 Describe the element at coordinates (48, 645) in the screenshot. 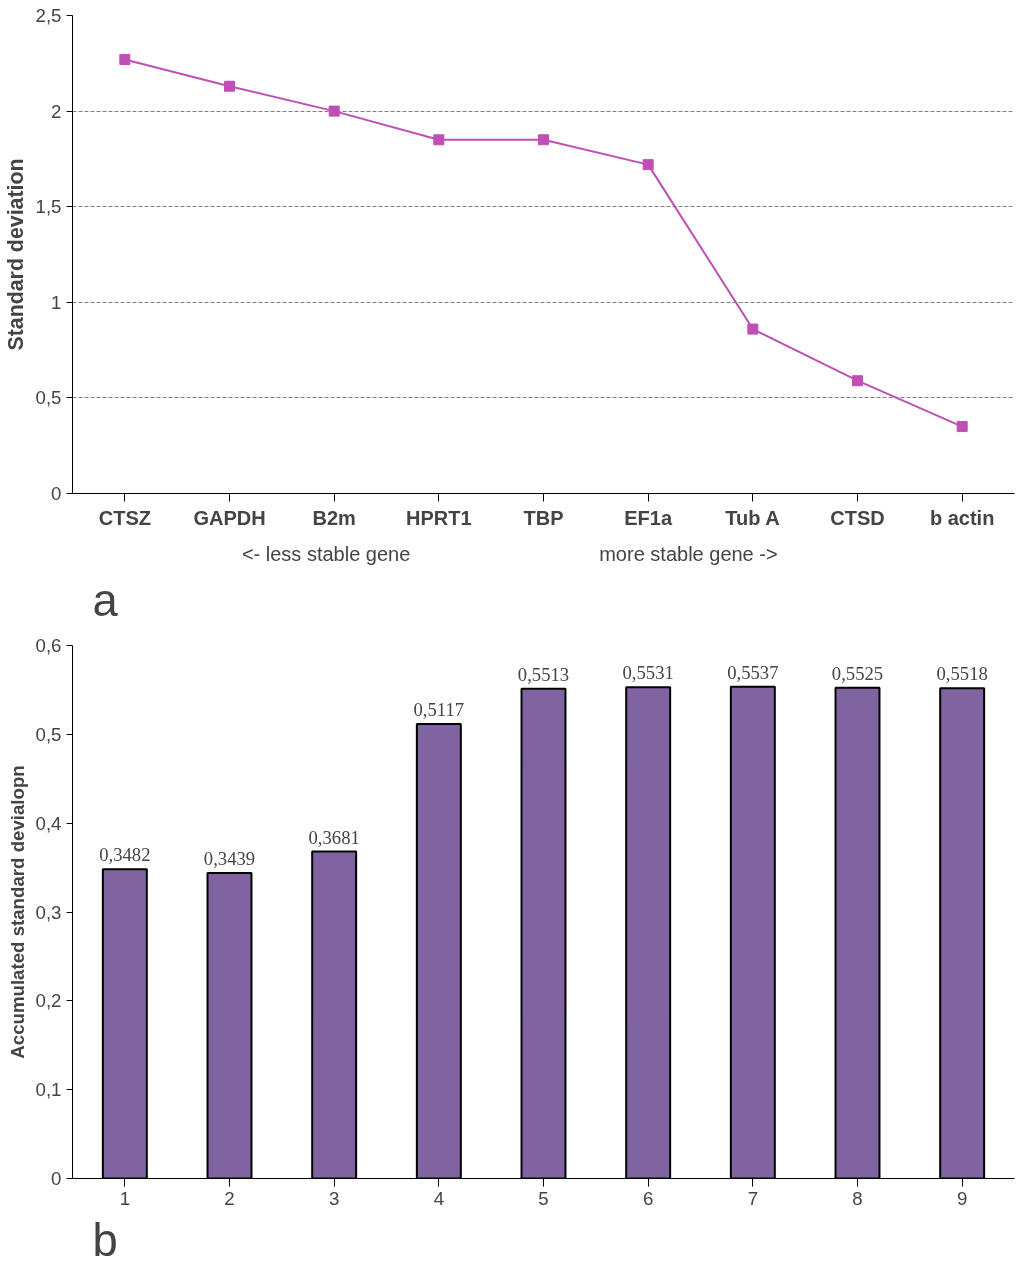

I see `y-tick-label: 0,6` at that location.